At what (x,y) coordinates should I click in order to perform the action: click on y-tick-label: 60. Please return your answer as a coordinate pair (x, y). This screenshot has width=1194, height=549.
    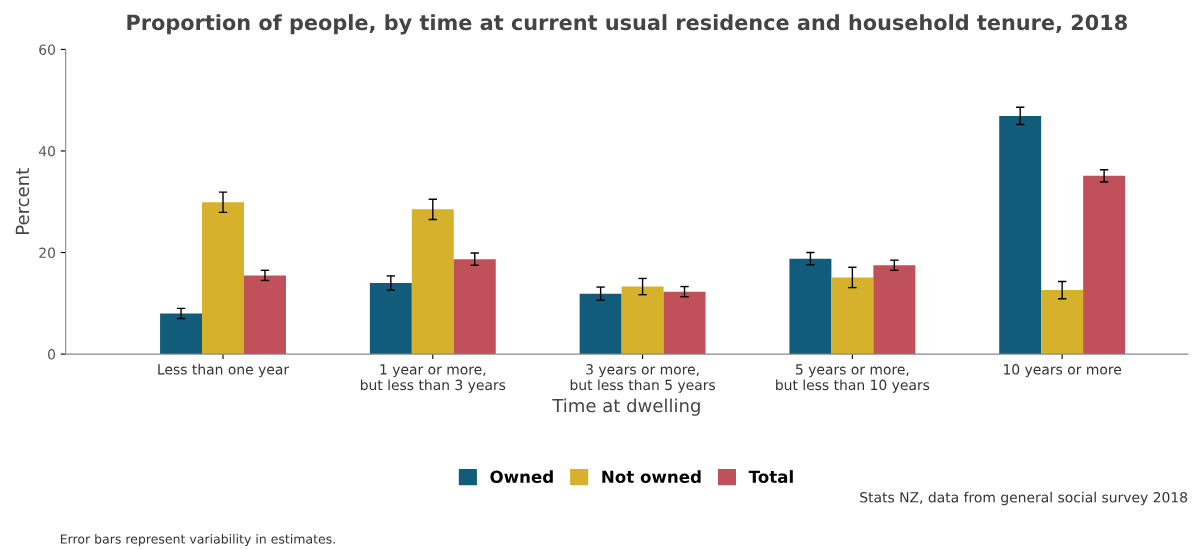
    Looking at the image, I should click on (47, 49).